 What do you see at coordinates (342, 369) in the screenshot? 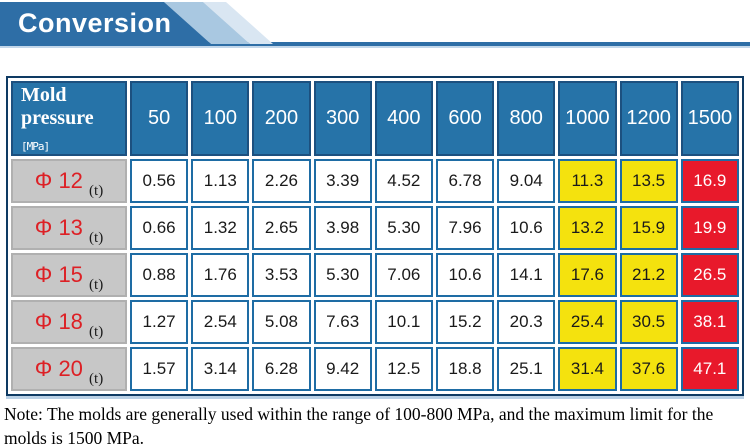
I see `data-cell: 9.42` at bounding box center [342, 369].